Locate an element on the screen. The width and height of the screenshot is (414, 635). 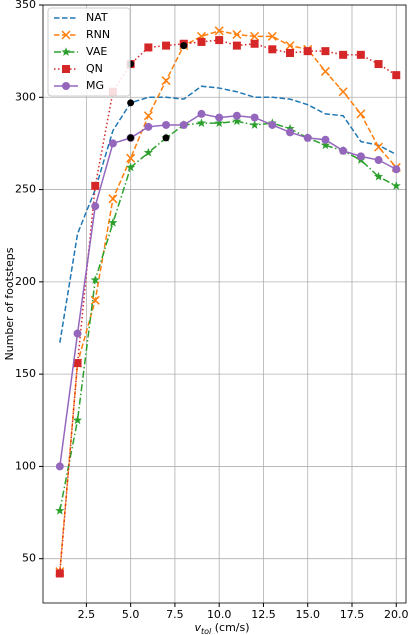
y-tick-label: 50 is located at coordinates (29, 558).